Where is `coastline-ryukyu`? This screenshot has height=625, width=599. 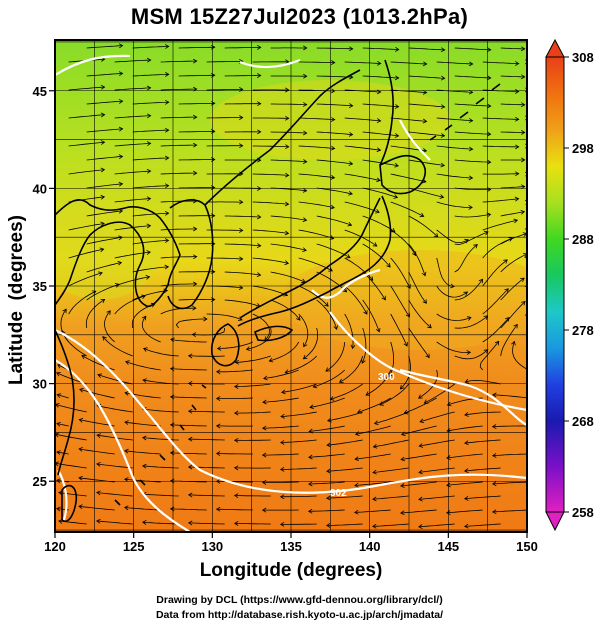 coastline-ryukyu is located at coordinates (160, 445).